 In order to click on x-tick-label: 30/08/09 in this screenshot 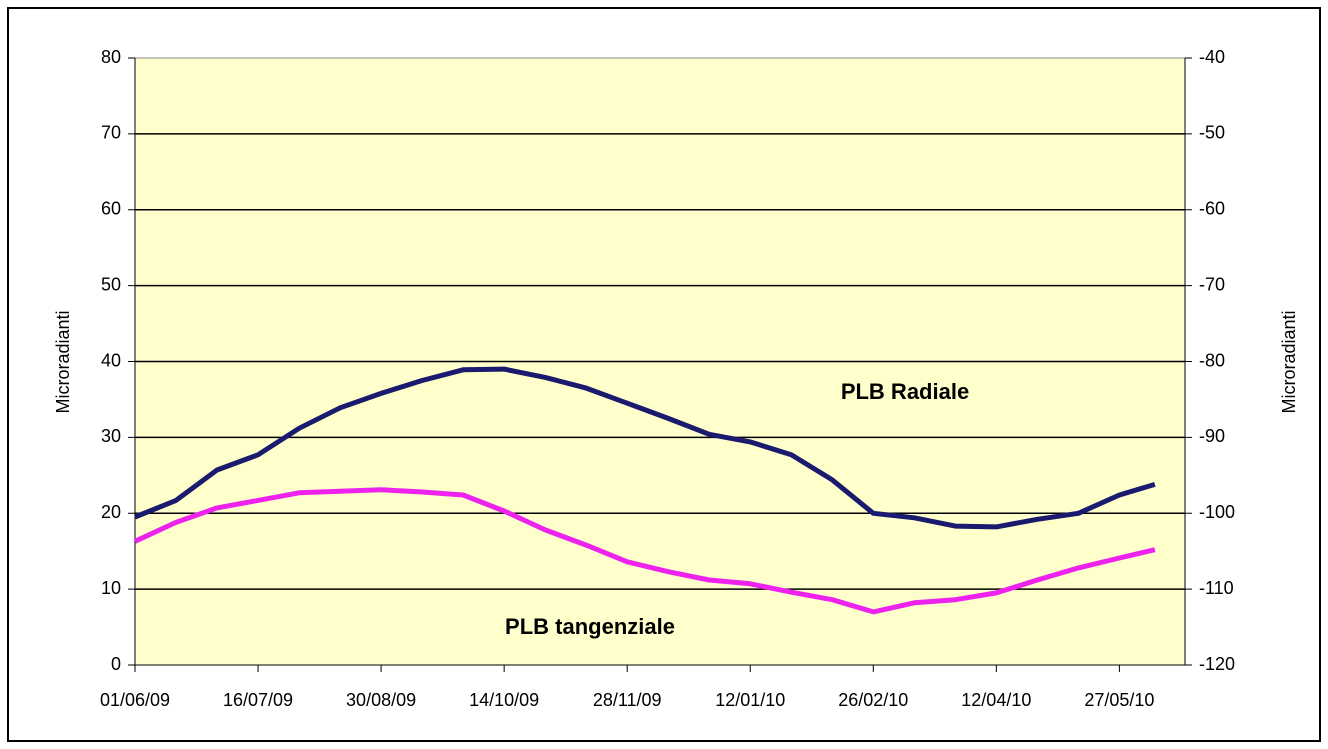, I will do `click(381, 700)`.